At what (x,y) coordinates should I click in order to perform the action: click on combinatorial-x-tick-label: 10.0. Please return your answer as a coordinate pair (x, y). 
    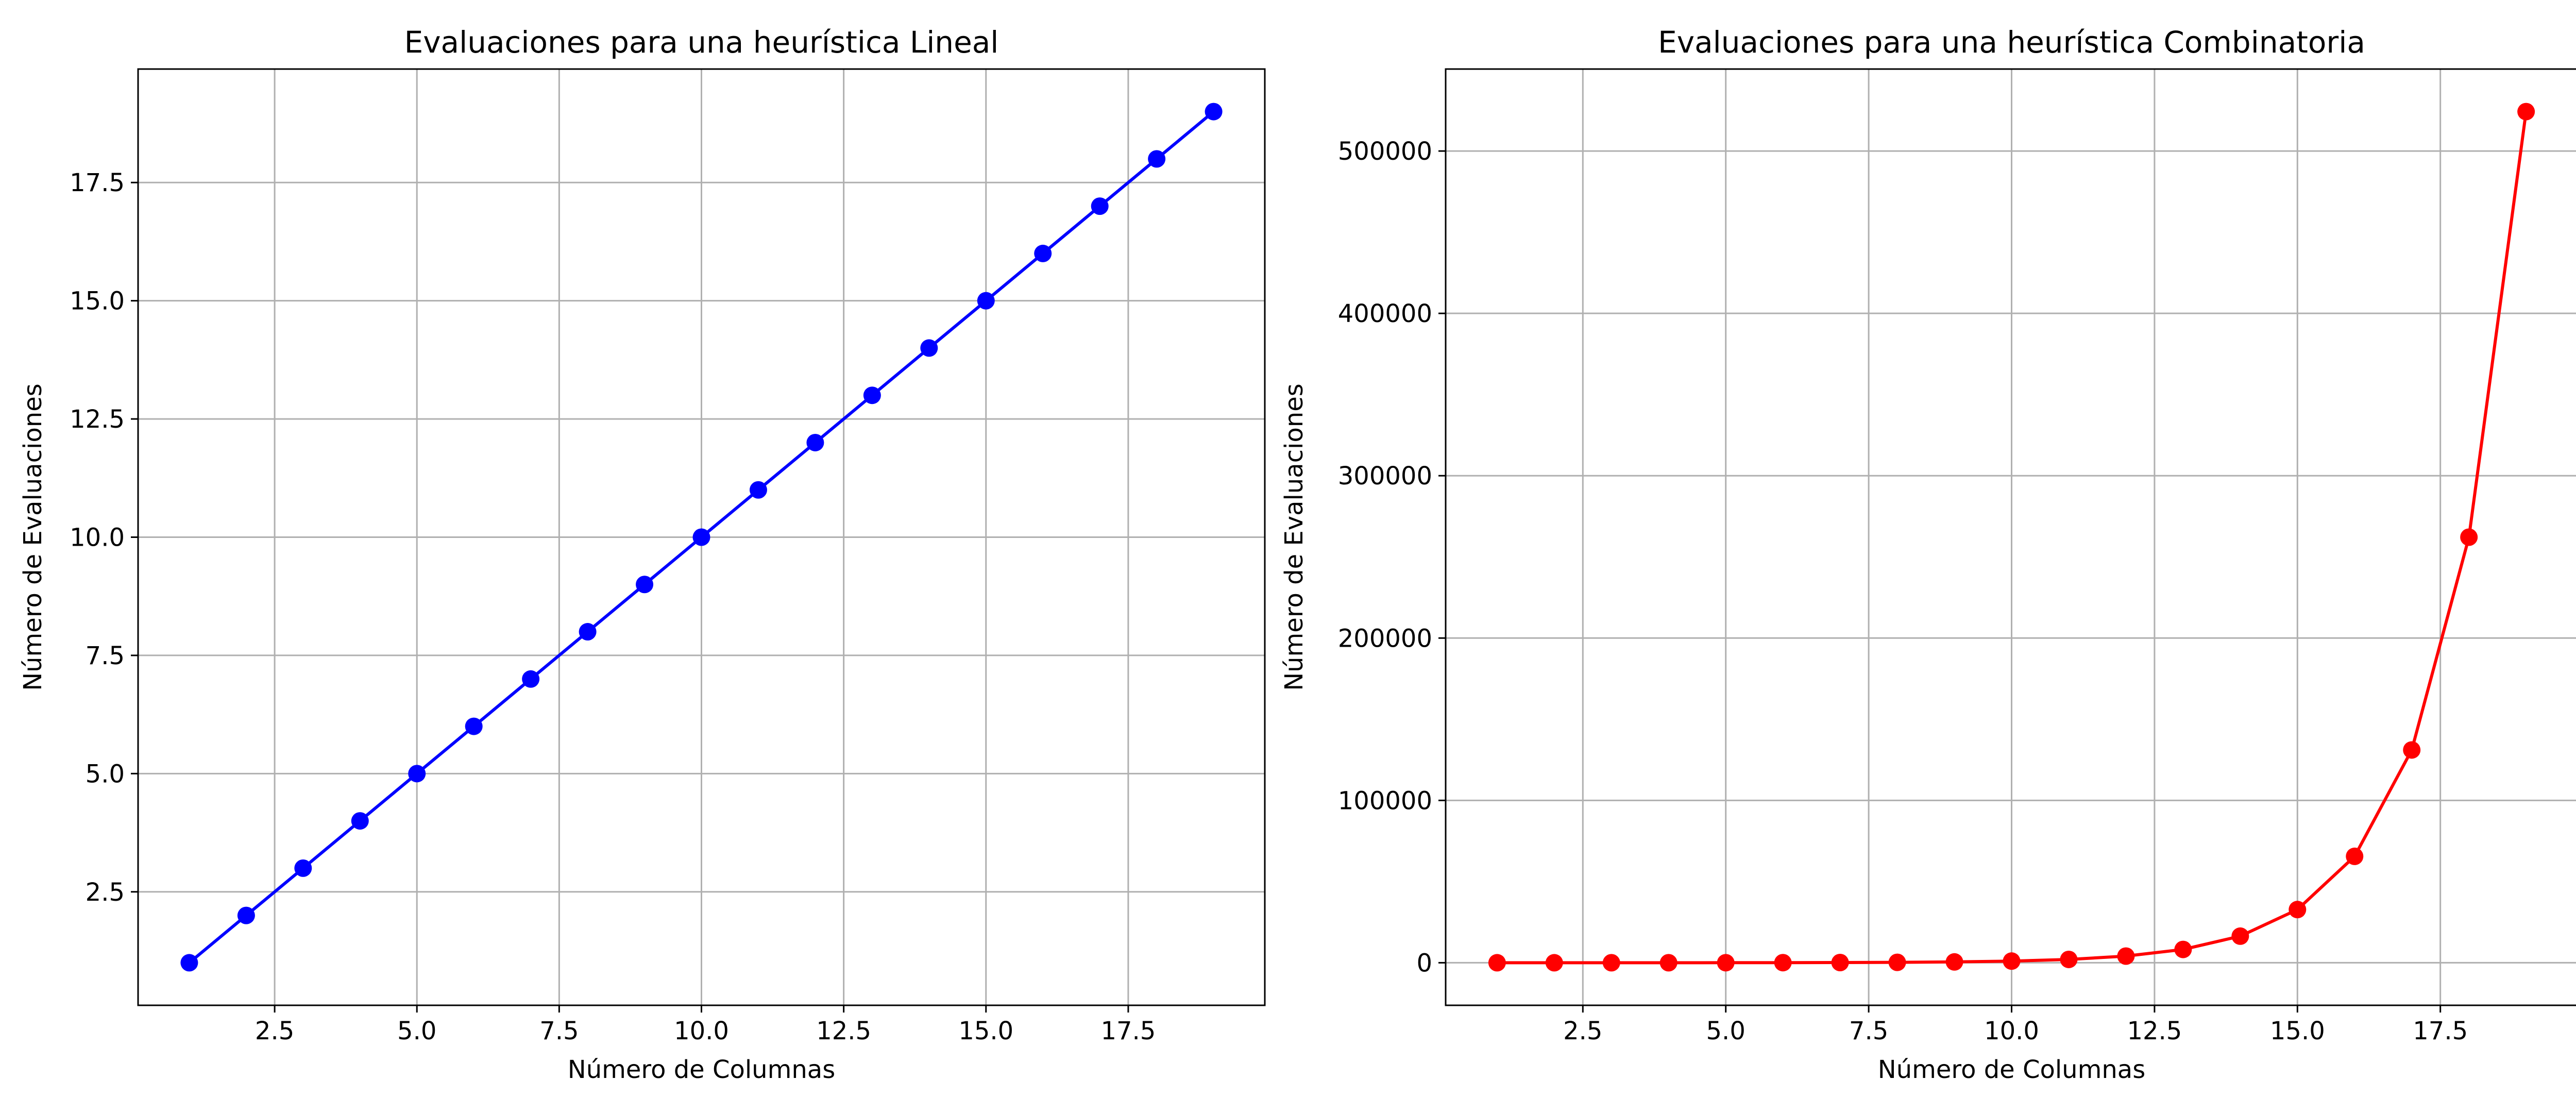
    Looking at the image, I should click on (2011, 1031).